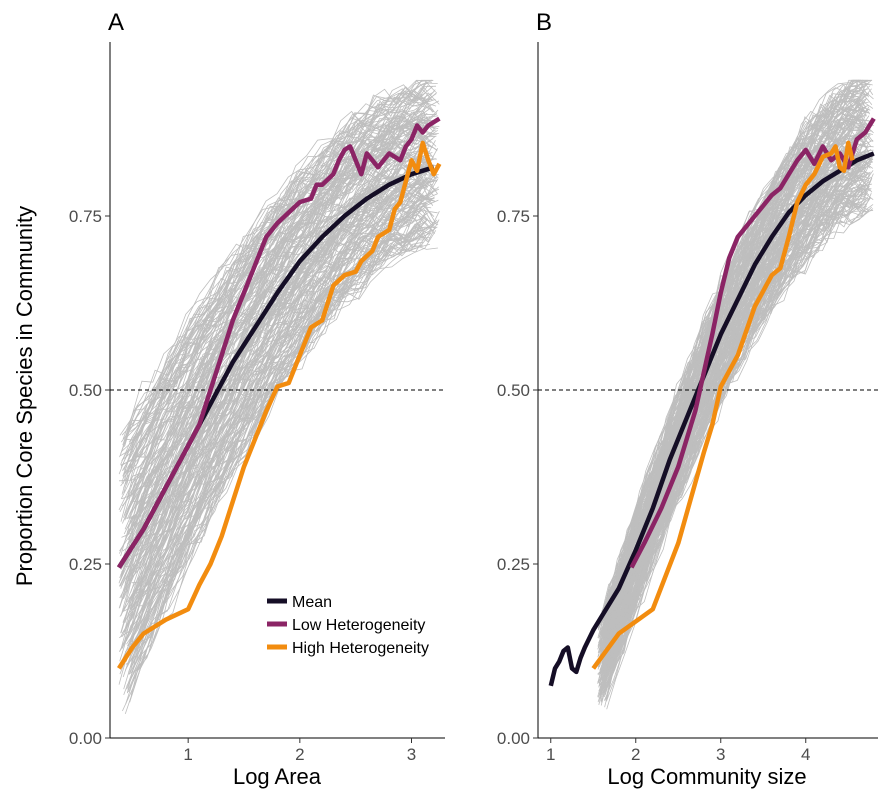 The image size is (883, 796). Describe the element at coordinates (678, 751) in the screenshot. I see `panel-b-x-ticks: 12345` at that location.